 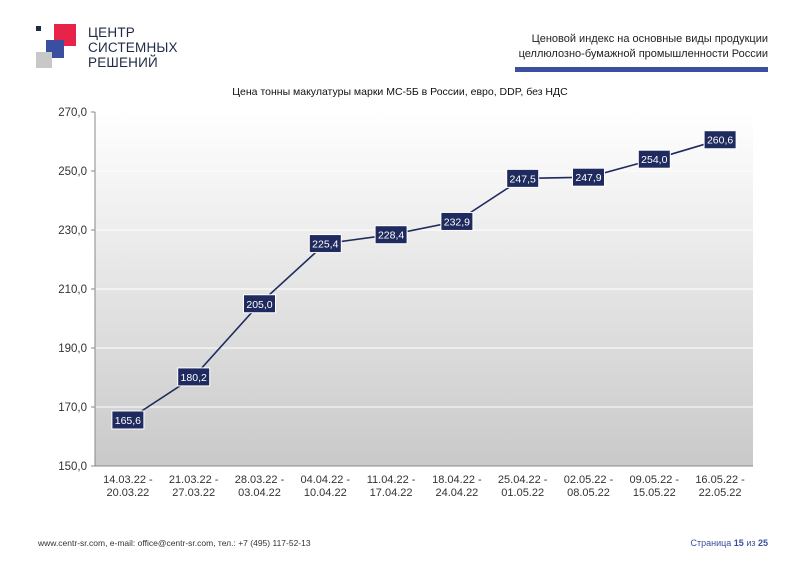 What do you see at coordinates (111, 32) in the screenshot?
I see `logo-line-1: ЦЕНТР` at bounding box center [111, 32].